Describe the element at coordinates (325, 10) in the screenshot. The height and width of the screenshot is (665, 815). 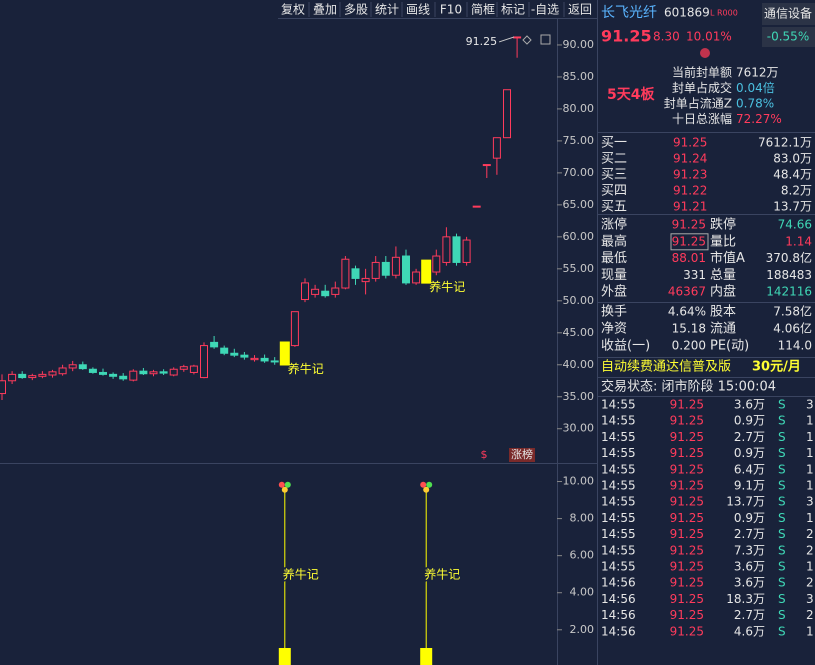
I see `toolbar-button: 叠加` at that location.